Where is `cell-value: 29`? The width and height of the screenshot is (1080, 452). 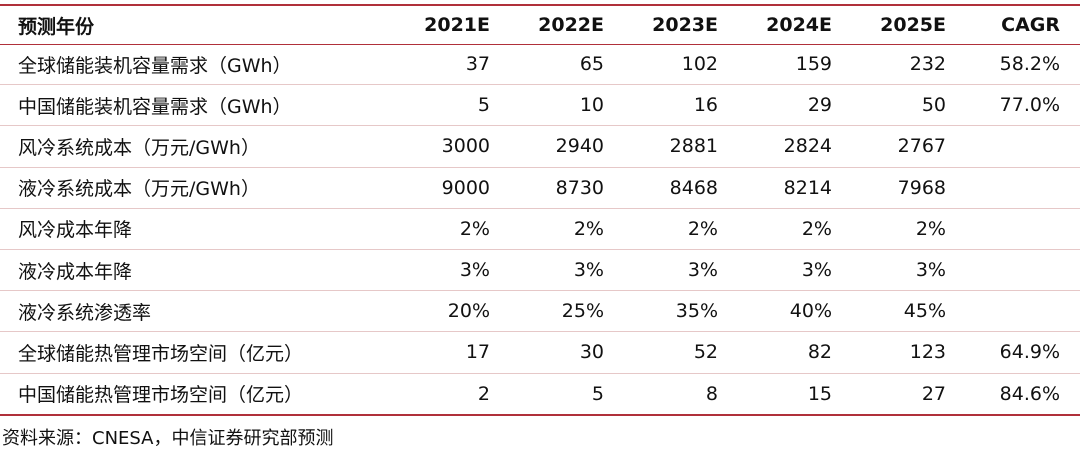 cell-value: 29 is located at coordinates (819, 105).